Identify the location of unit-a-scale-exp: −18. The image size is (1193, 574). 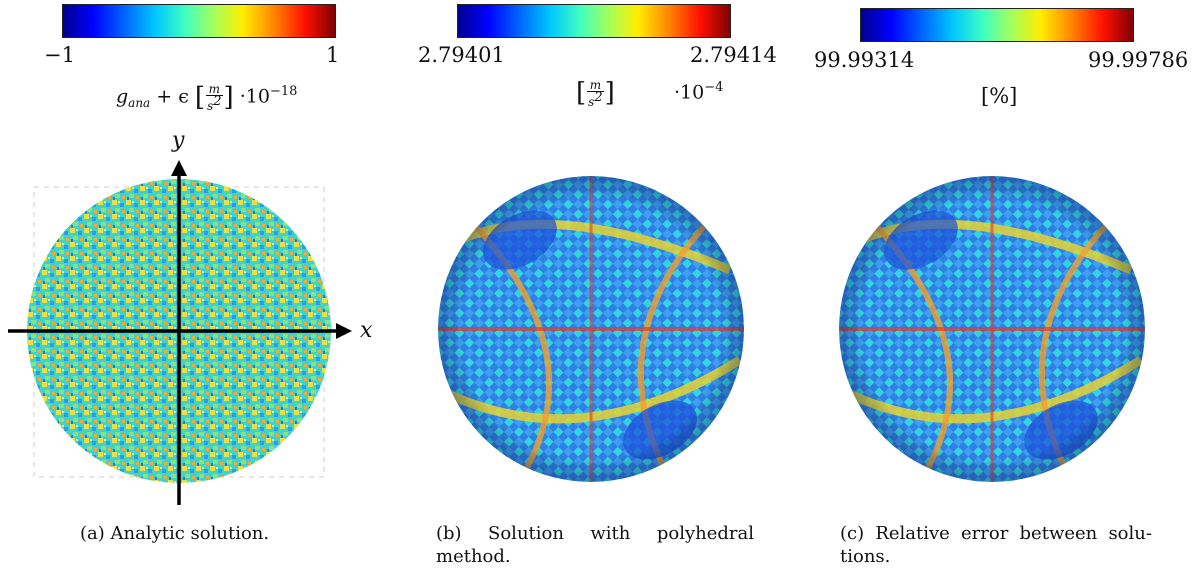
(283, 91).